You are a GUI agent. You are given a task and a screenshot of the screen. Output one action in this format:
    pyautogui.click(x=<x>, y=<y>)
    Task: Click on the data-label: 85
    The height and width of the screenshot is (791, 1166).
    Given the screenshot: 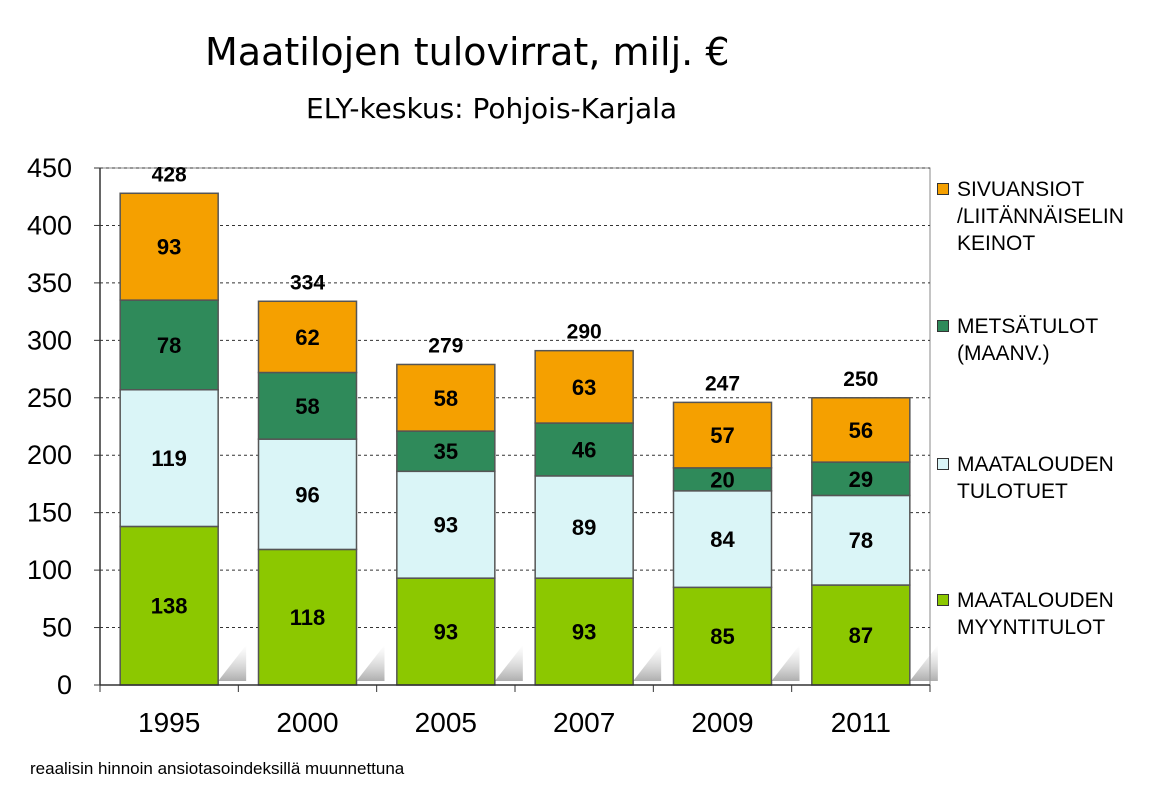 What is the action you would take?
    pyautogui.click(x=722, y=636)
    